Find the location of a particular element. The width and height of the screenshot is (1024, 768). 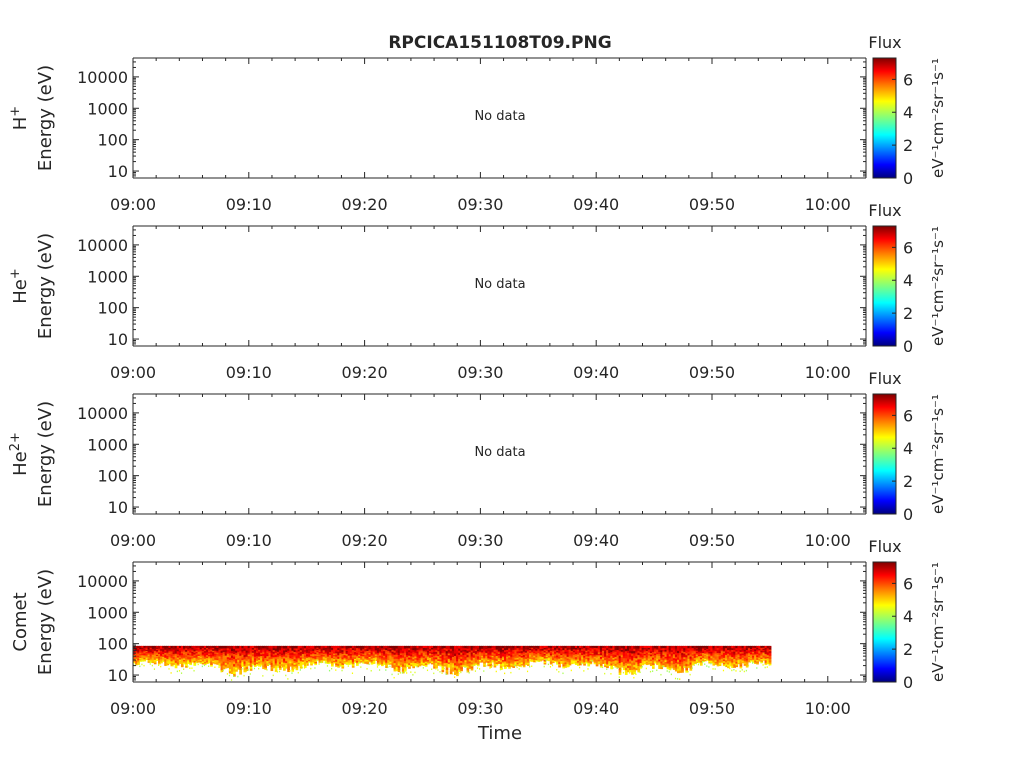

species-label: He2+ is located at coordinates (20, 454).